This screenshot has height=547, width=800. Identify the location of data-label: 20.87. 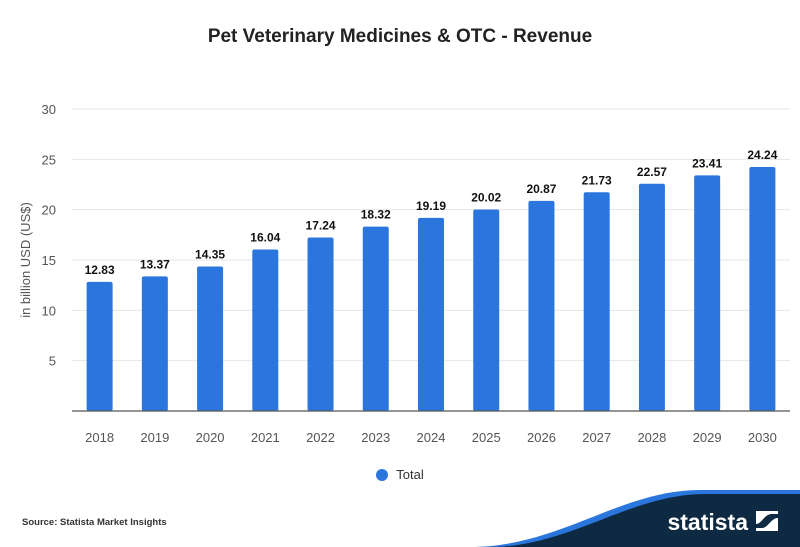
(541, 189).